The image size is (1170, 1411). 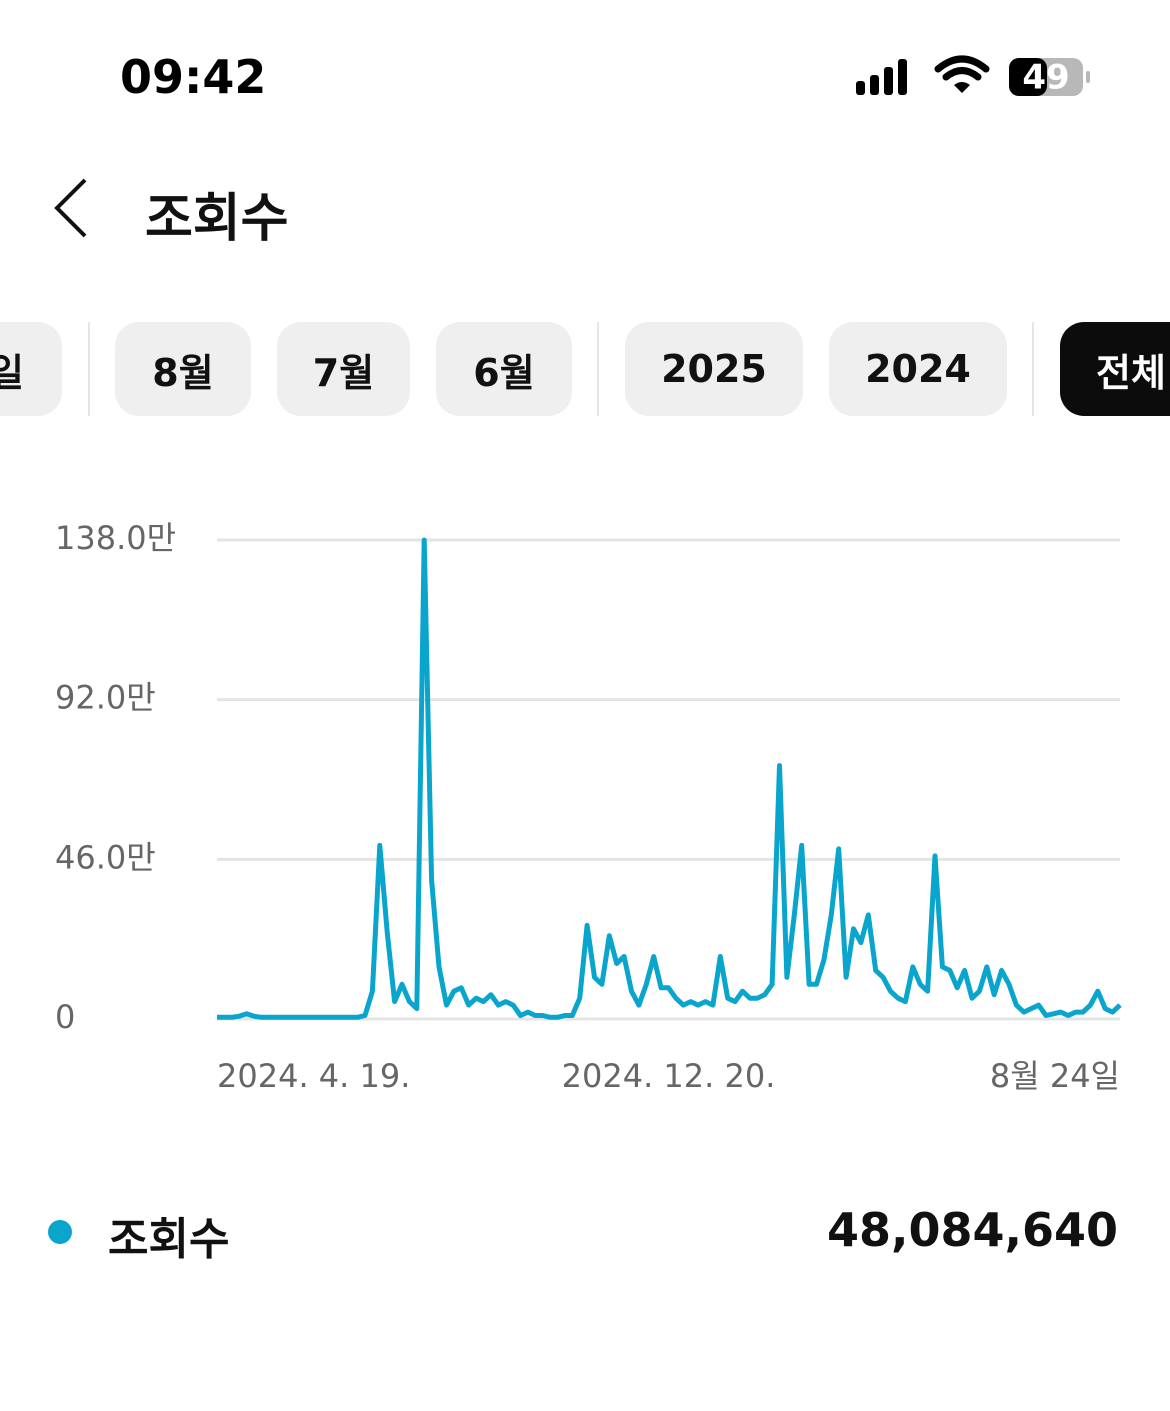 What do you see at coordinates (169, 1239) in the screenshot?
I see `legend-label: 조회수` at bounding box center [169, 1239].